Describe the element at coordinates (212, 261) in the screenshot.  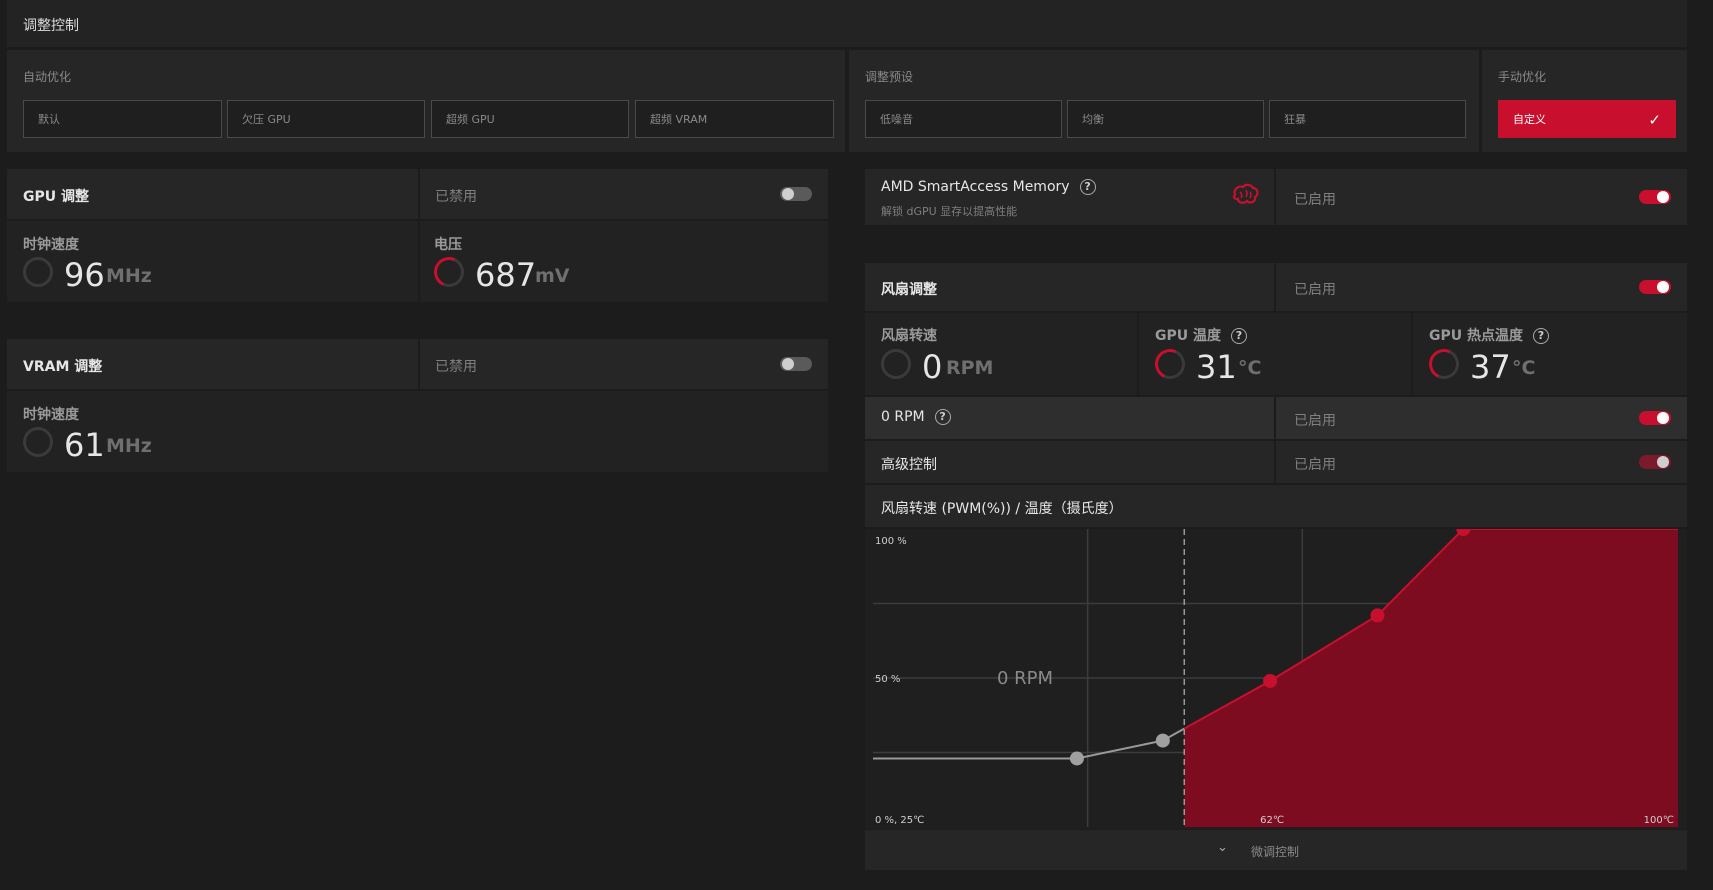
I see `gpu-clock-cell: 时钟速度 96 MHz` at that location.